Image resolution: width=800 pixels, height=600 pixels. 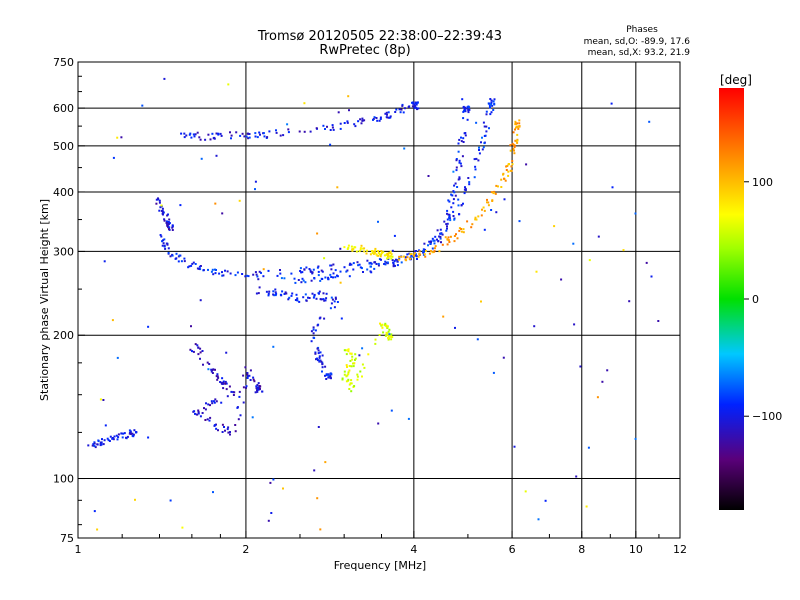 I want to click on colorbar-tick-label: −100, so click(x=767, y=416).